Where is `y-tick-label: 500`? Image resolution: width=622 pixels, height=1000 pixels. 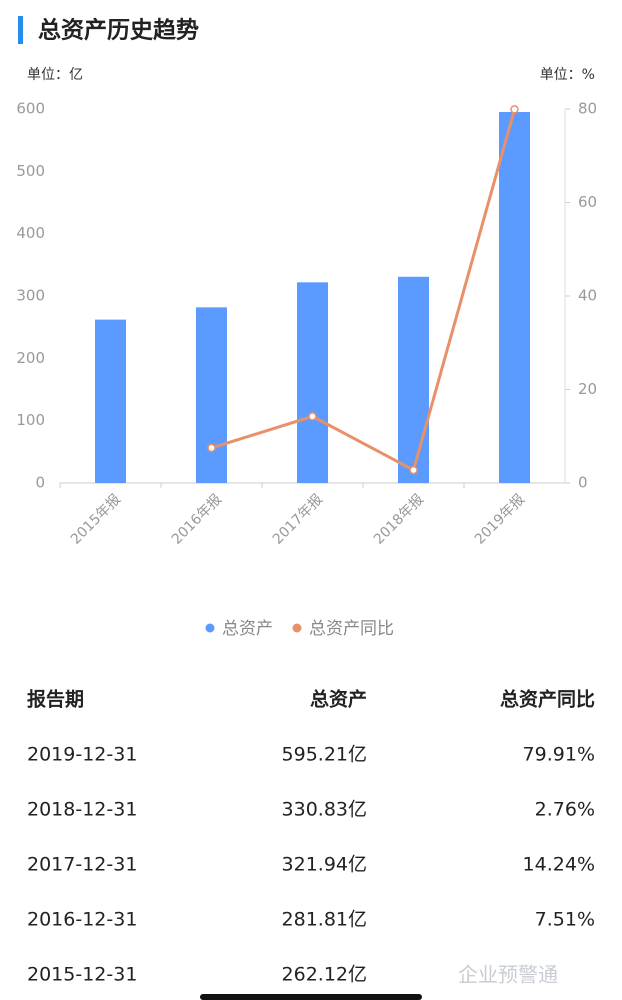
y-tick-label: 500 is located at coordinates (30, 171).